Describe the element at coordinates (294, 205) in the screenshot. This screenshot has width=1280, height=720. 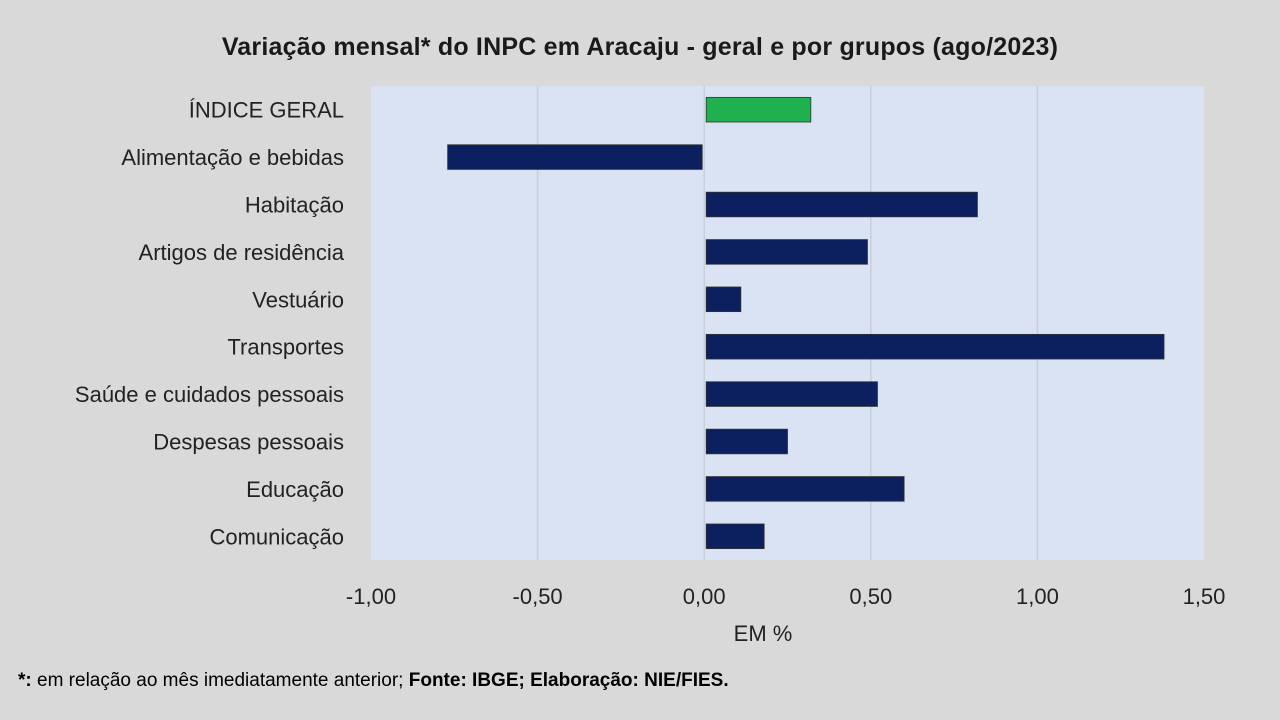
I see `category-label: Habitação` at that location.